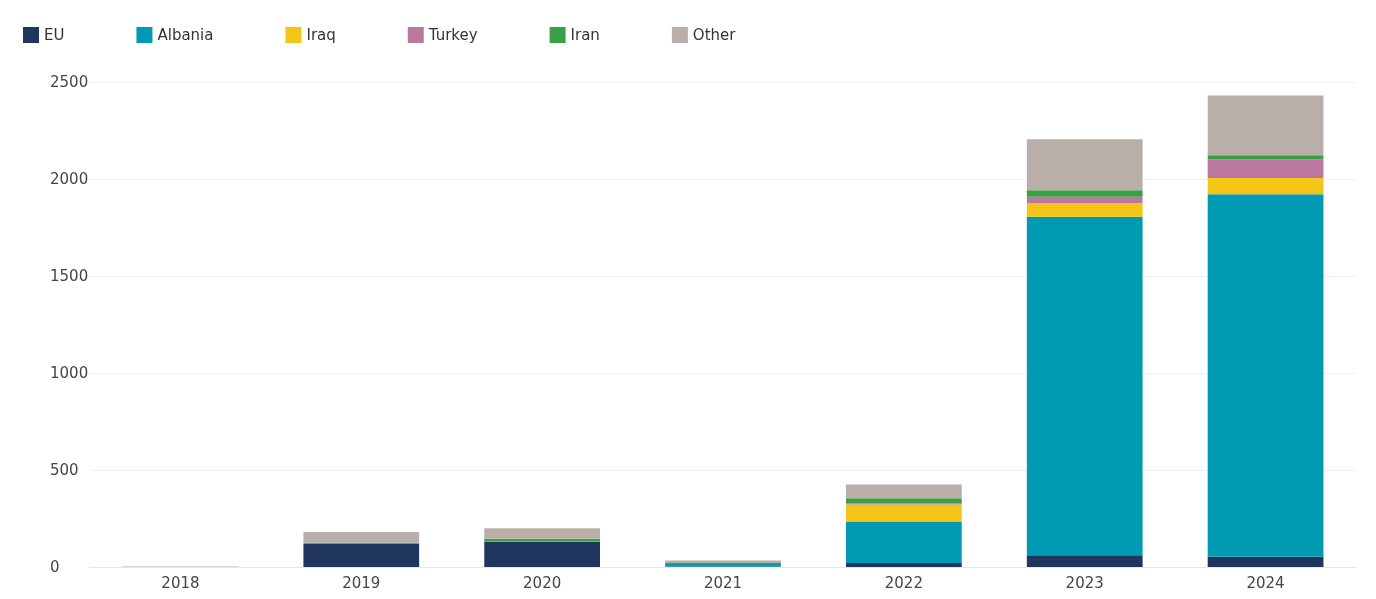  Describe the element at coordinates (714, 35) in the screenshot. I see `legend-label: Other` at that location.